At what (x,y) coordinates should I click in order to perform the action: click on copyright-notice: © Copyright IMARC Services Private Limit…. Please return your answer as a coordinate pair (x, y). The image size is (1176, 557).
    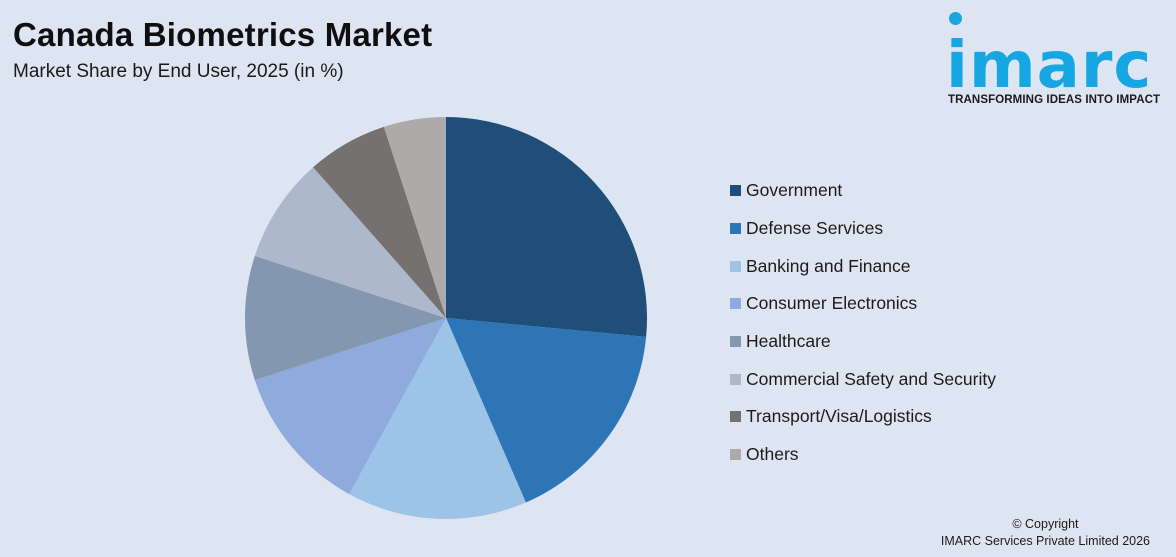
    Looking at the image, I should click on (1045, 533).